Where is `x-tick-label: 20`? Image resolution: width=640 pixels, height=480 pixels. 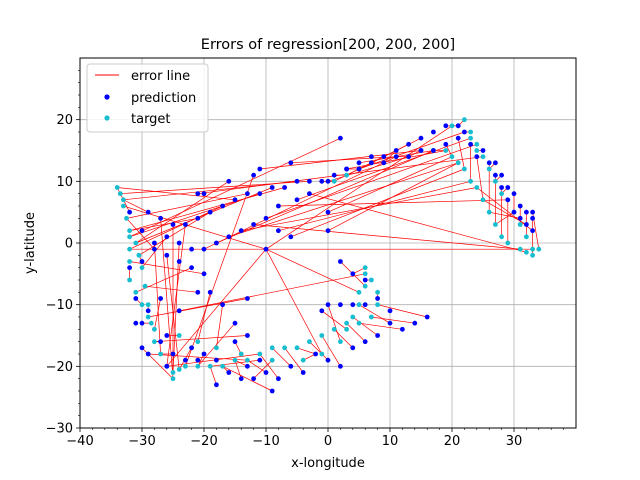
x-tick-label: 20 is located at coordinates (452, 441).